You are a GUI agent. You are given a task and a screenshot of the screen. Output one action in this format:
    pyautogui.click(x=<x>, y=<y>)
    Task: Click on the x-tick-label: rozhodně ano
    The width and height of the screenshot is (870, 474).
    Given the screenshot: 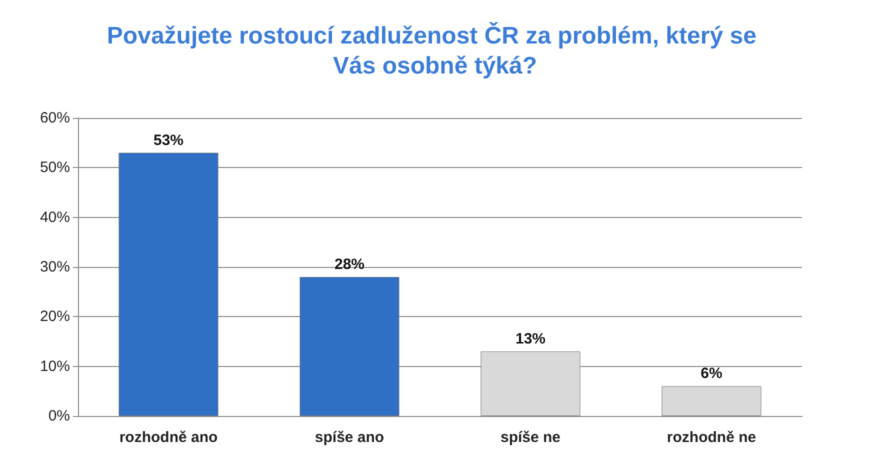 What is the action you would take?
    pyautogui.click(x=168, y=437)
    